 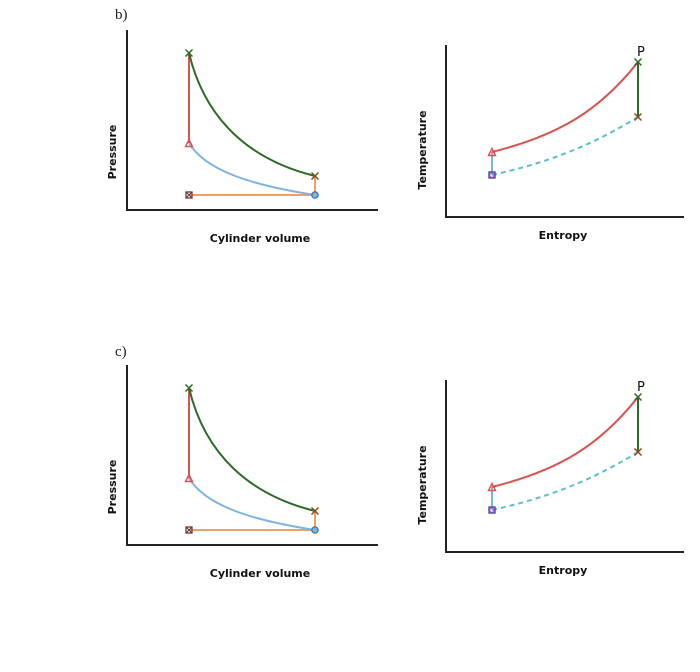 What do you see at coordinates (121, 15) in the screenshot?
I see `panel-label: b)` at bounding box center [121, 15].